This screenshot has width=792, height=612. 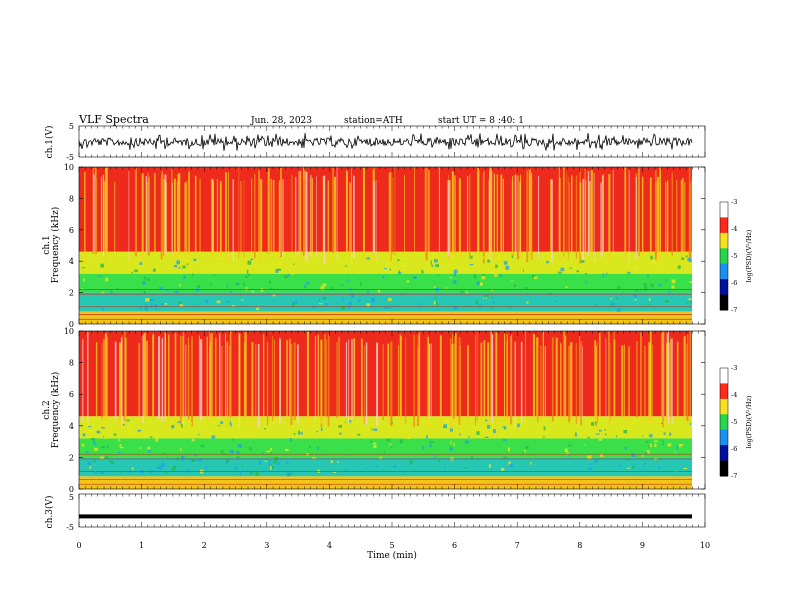 I want to click on ch2-colorbar-label: log(PSD)(V²/Hz), so click(x=749, y=421).